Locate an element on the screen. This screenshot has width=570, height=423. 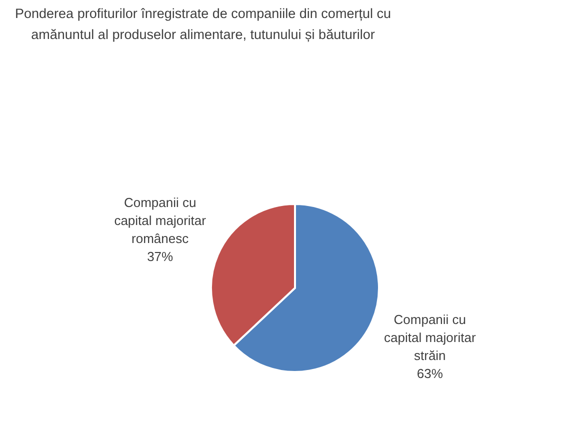
data-label: 37% is located at coordinates (160, 256).